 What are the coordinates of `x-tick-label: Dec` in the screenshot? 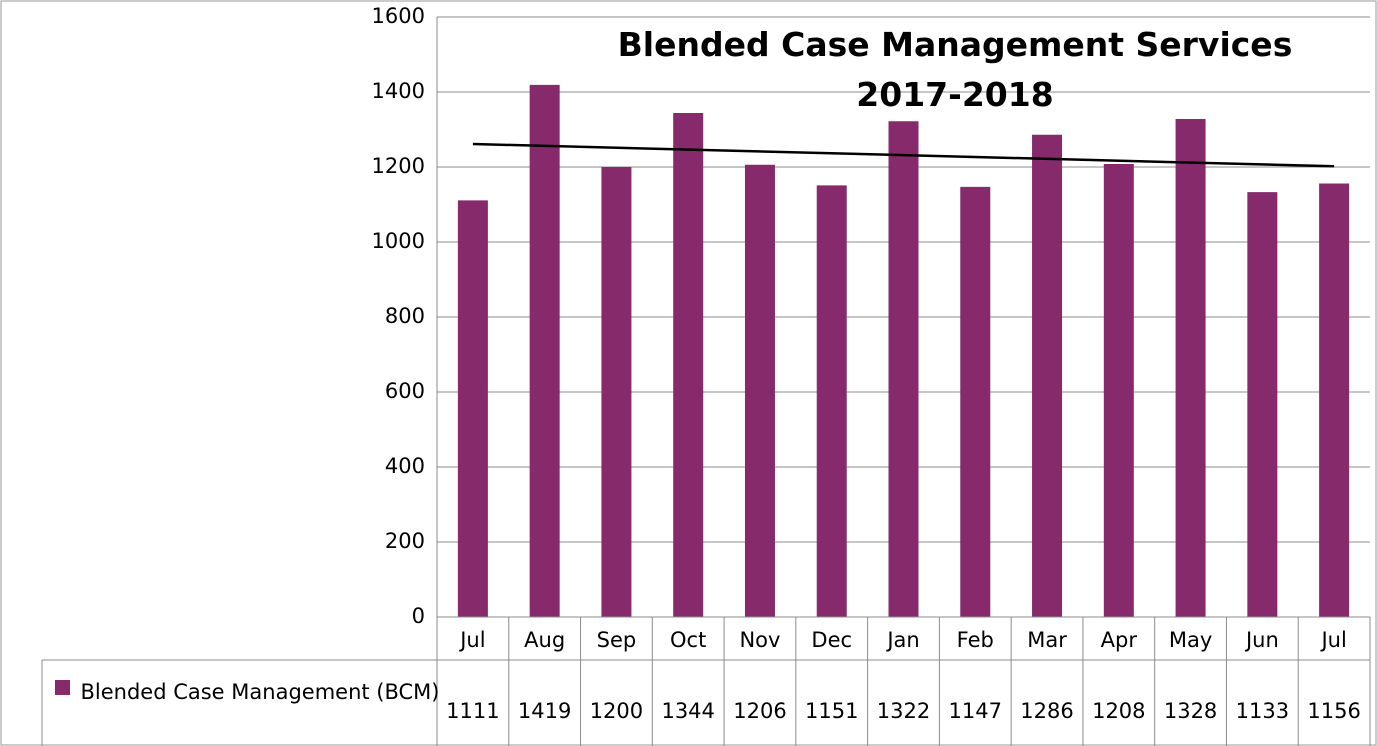 It's located at (831, 640).